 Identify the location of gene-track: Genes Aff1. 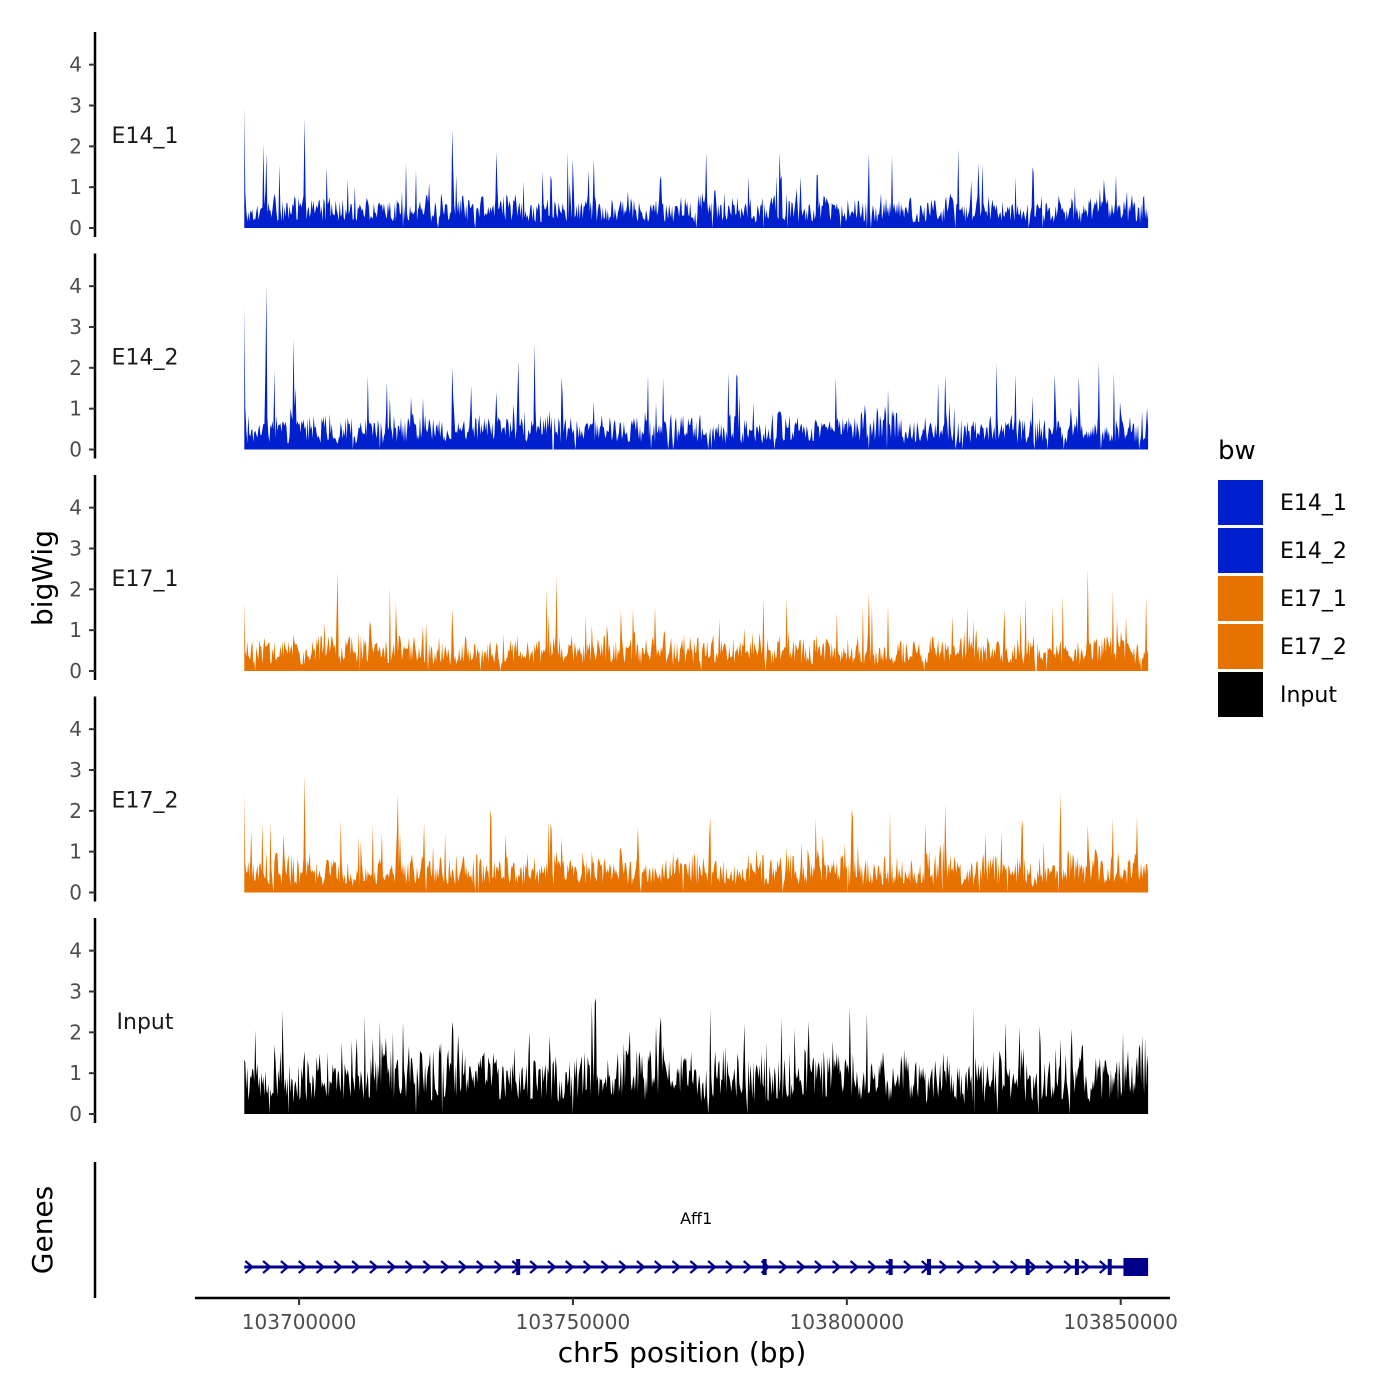
(587, 1230).